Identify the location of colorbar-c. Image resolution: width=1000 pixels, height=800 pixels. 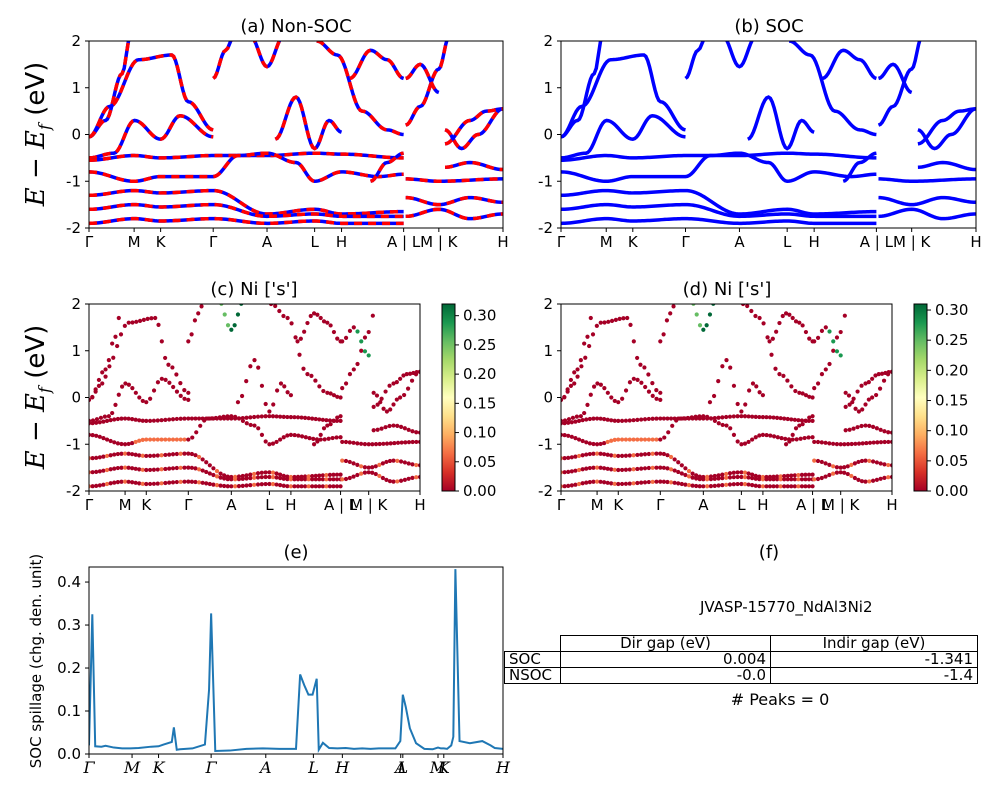
(448, 397).